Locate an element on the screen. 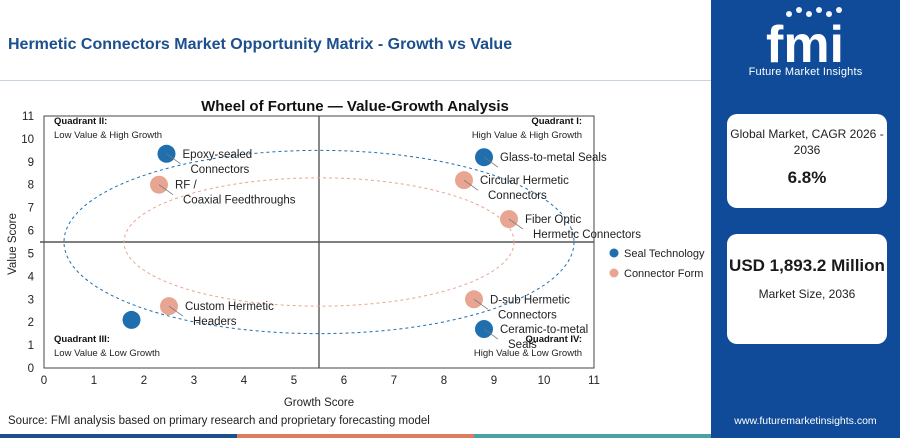  y-tick-label: 5 is located at coordinates (31, 254).